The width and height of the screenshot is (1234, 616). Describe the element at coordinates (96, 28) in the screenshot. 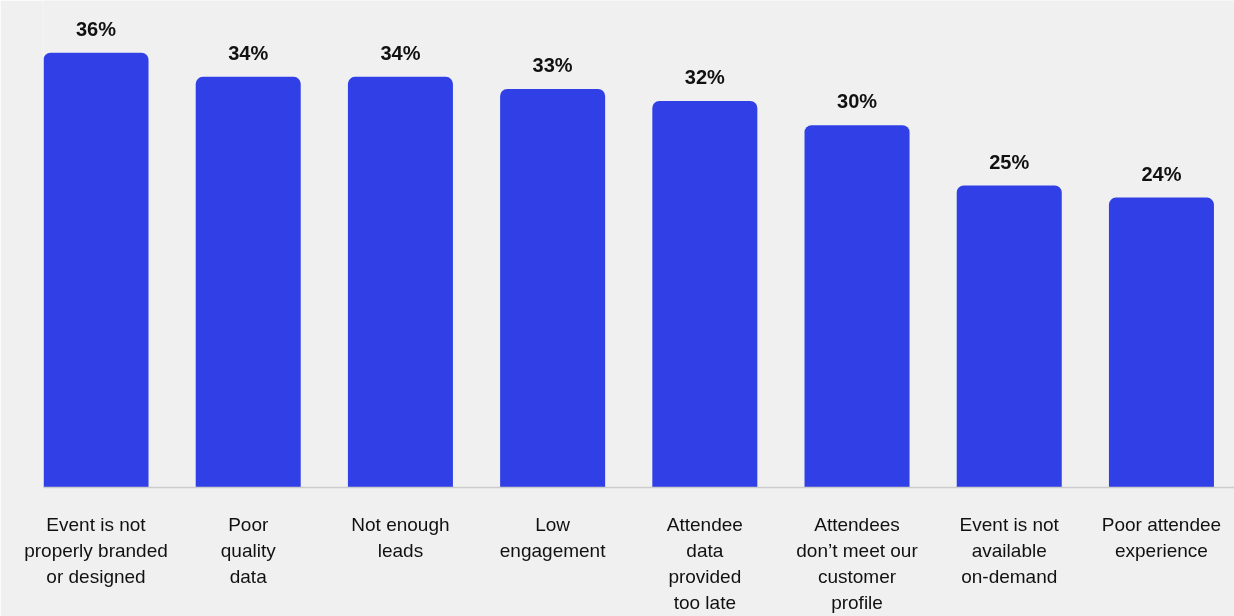

I see `data-label: 36%` at that location.